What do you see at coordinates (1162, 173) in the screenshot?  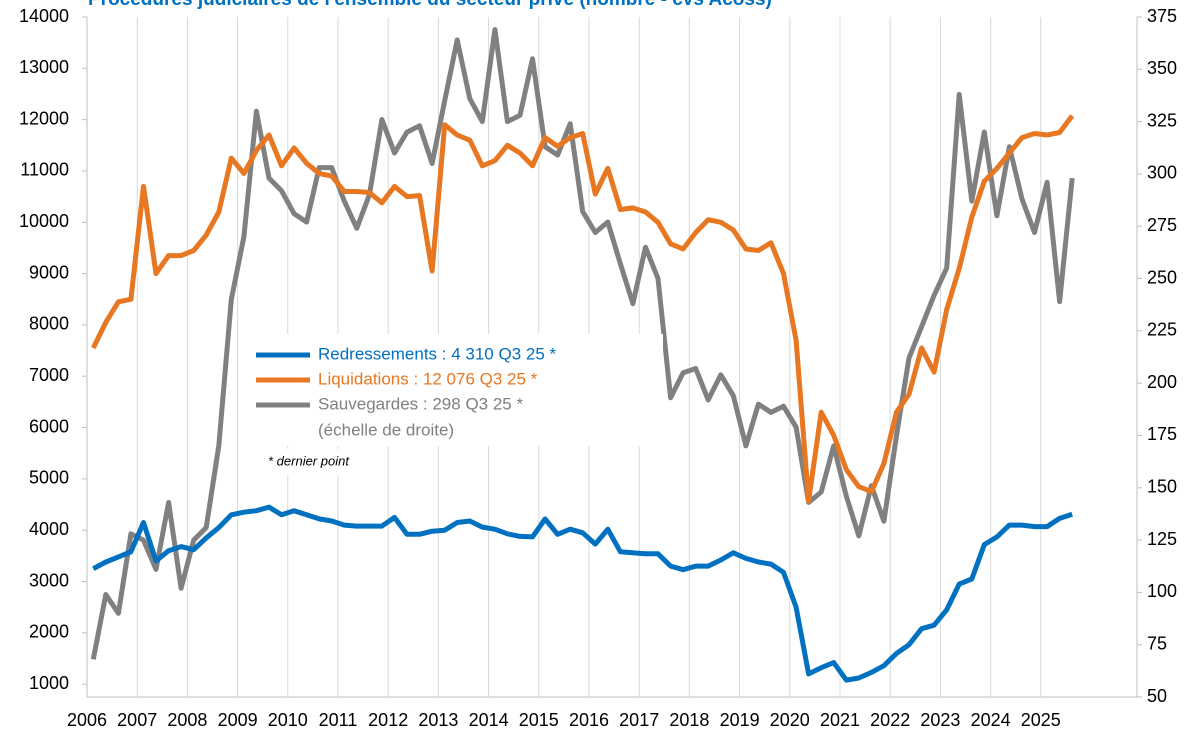 I see `y2-tick-label: 300` at bounding box center [1162, 173].